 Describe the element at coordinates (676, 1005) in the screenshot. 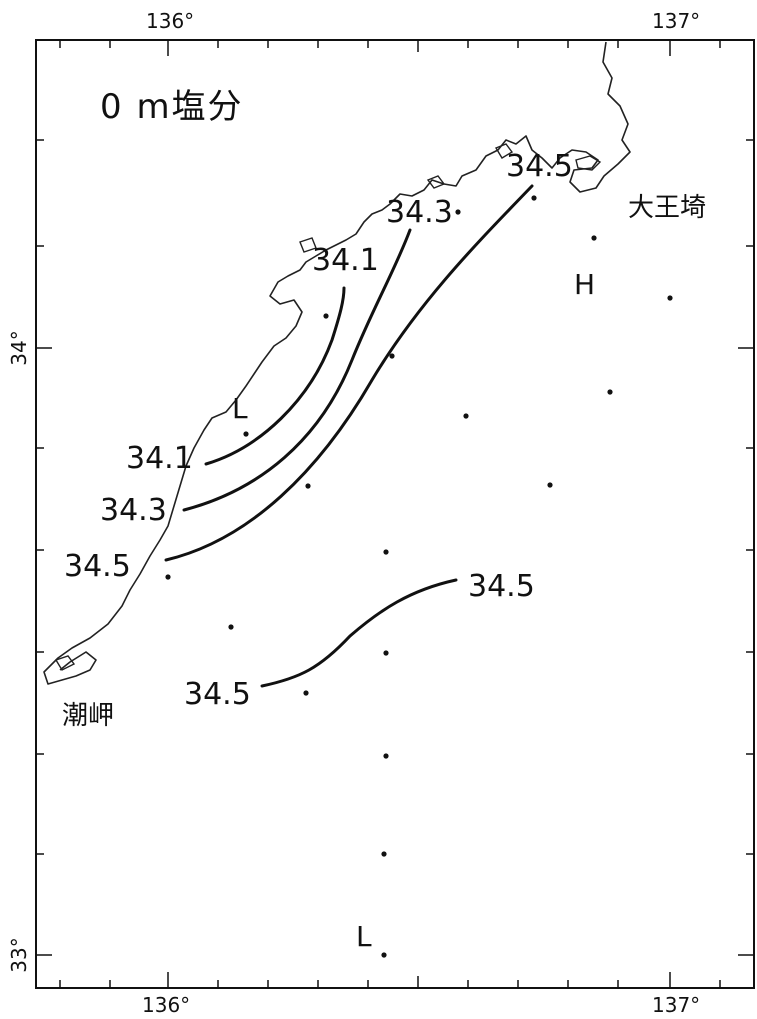

I see `bottom-tick-label-137: 137°` at that location.